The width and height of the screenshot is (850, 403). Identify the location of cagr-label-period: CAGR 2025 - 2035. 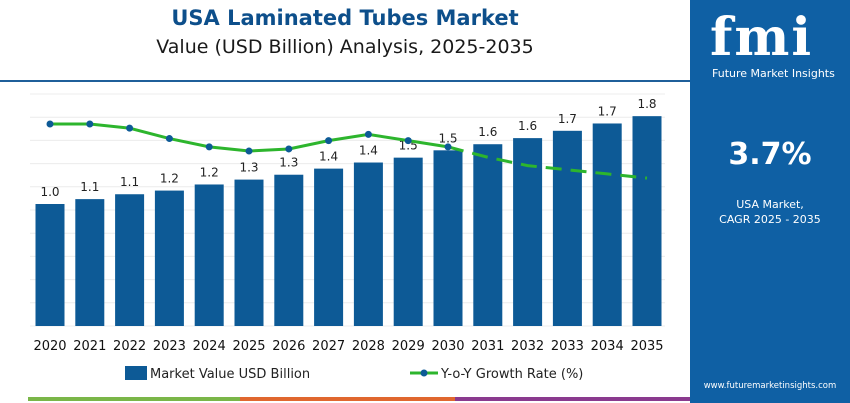
(770, 219).